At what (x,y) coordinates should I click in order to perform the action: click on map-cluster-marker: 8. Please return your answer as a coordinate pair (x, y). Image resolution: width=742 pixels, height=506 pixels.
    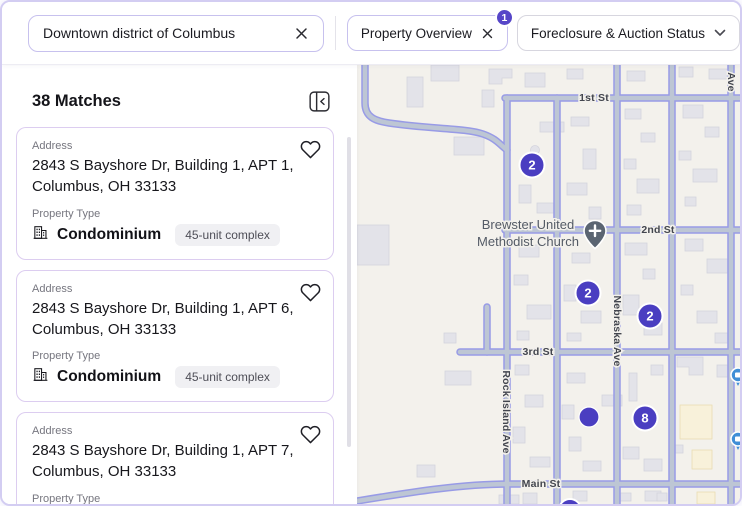
    Looking at the image, I should click on (645, 418).